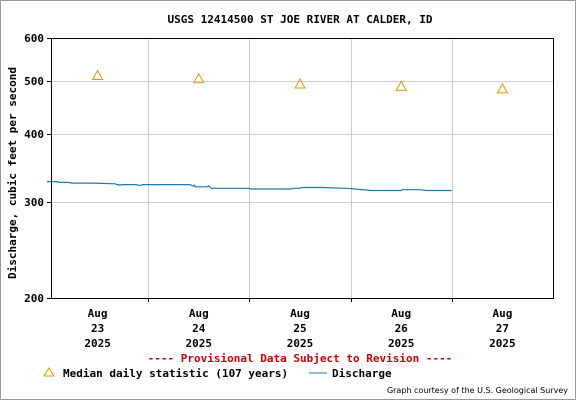  I want to click on x-tick-label: 23, so click(97, 328).